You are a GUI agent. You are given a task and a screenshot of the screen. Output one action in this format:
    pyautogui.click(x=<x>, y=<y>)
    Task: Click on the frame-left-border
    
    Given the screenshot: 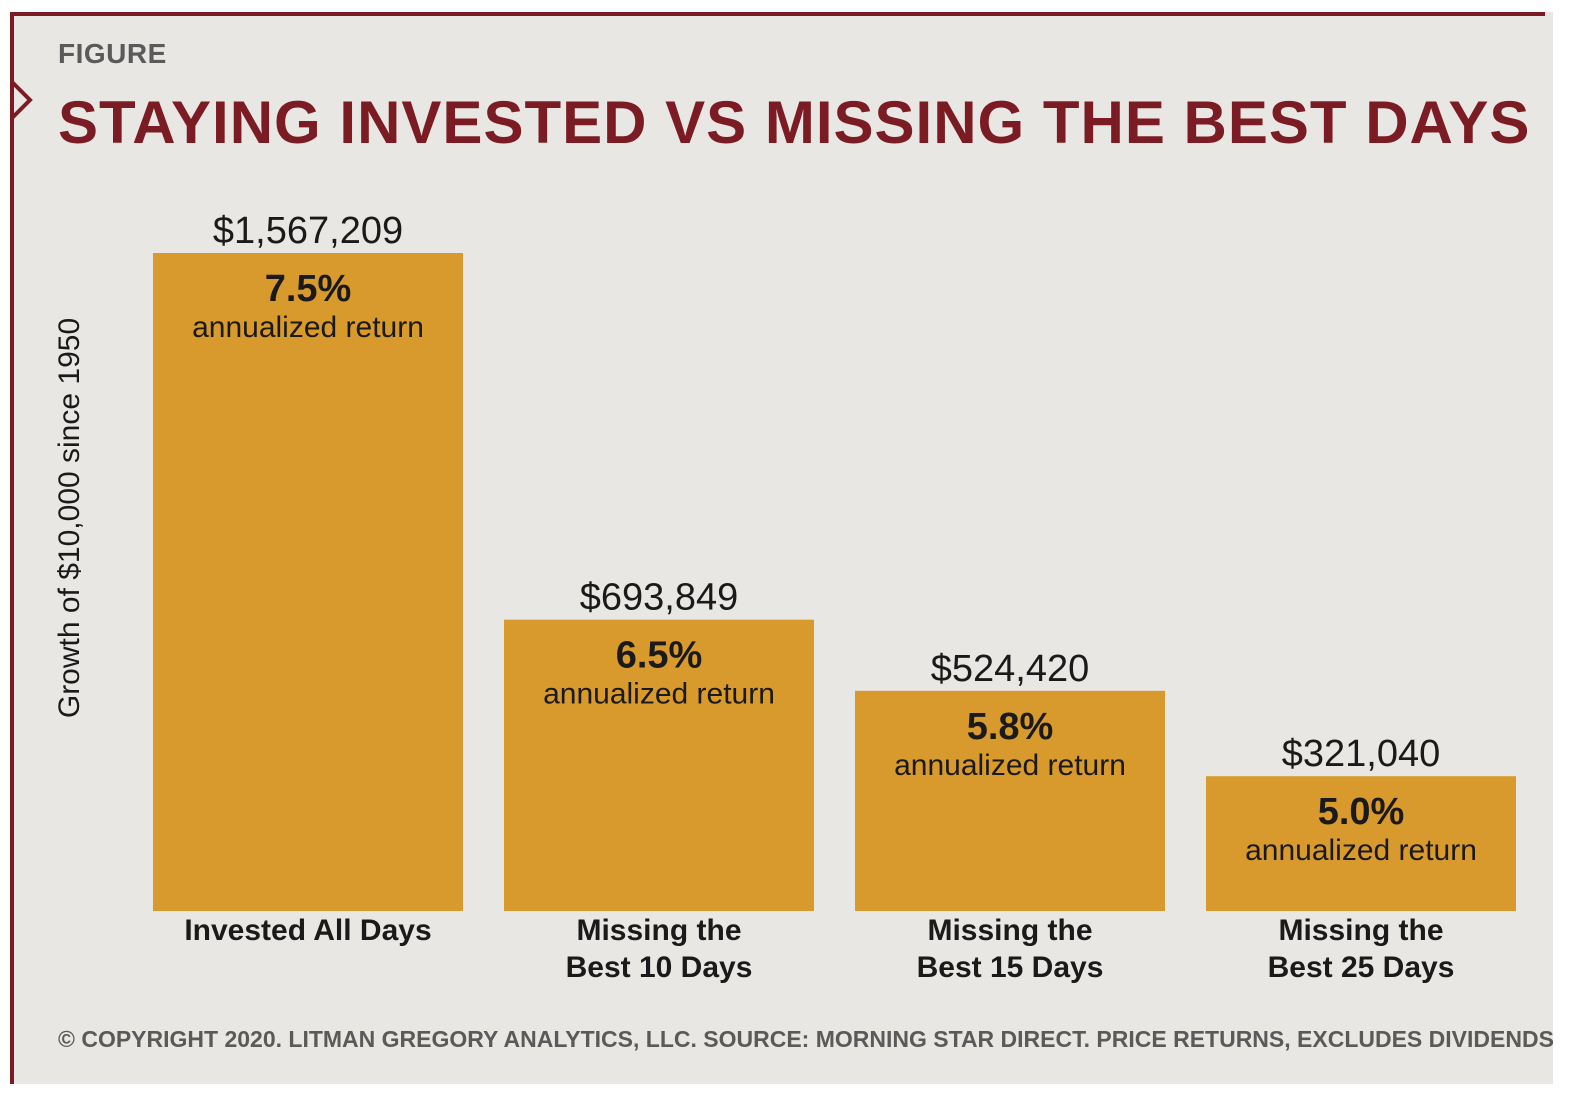 What is the action you would take?
    pyautogui.click(x=12, y=548)
    